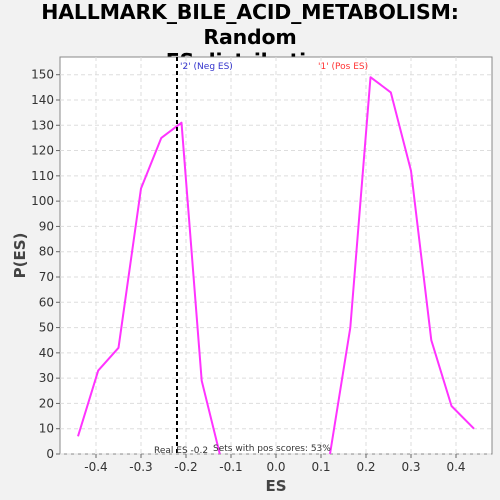 The image size is (500, 500). Describe the element at coordinates (320, 467) in the screenshot. I see `x-tick-label: 0.1` at that location.